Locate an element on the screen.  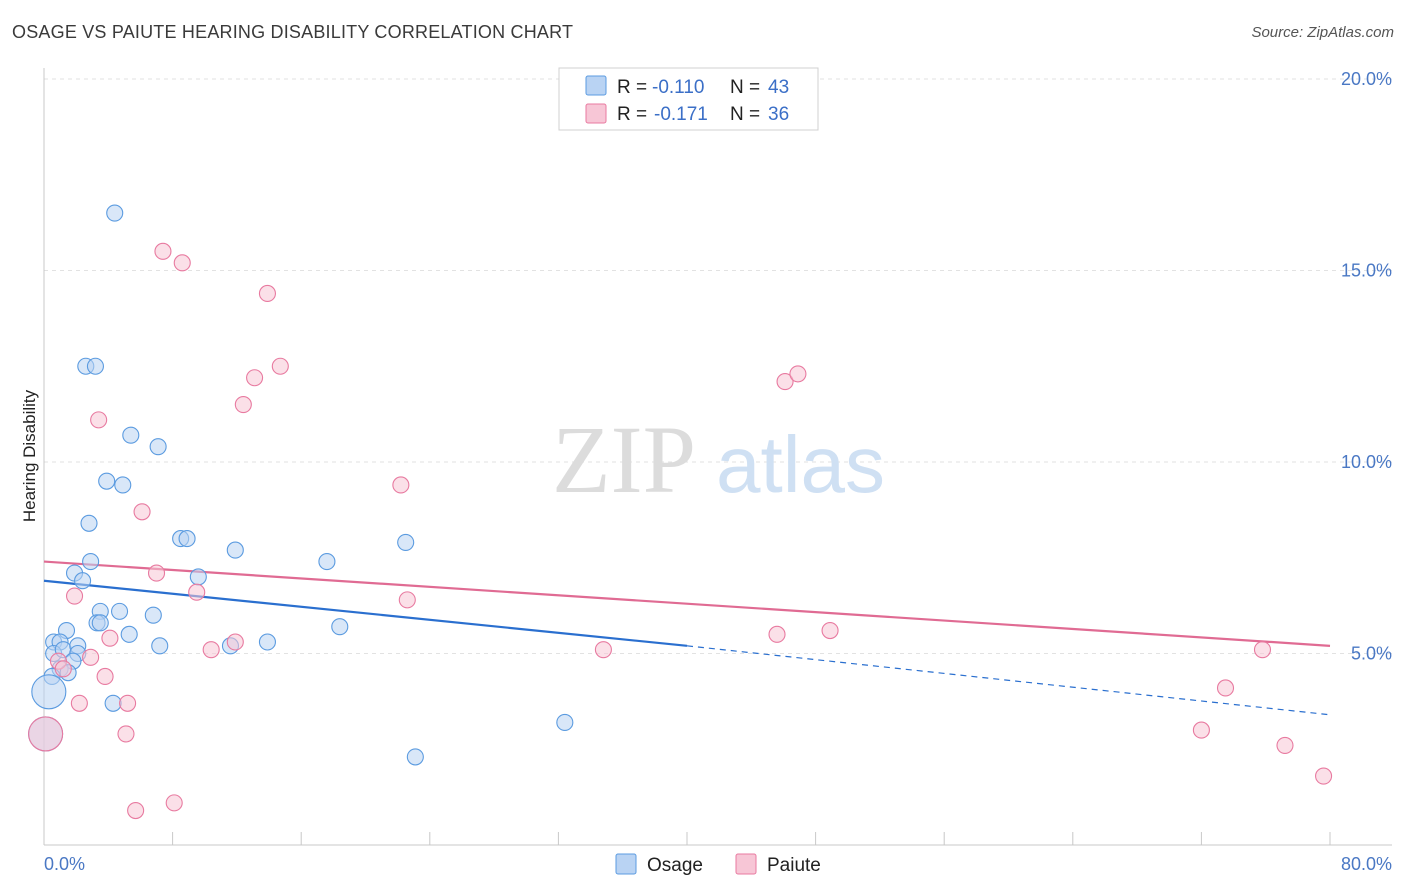
y-tick-label: 20.0% is located at coordinates (1366, 79).